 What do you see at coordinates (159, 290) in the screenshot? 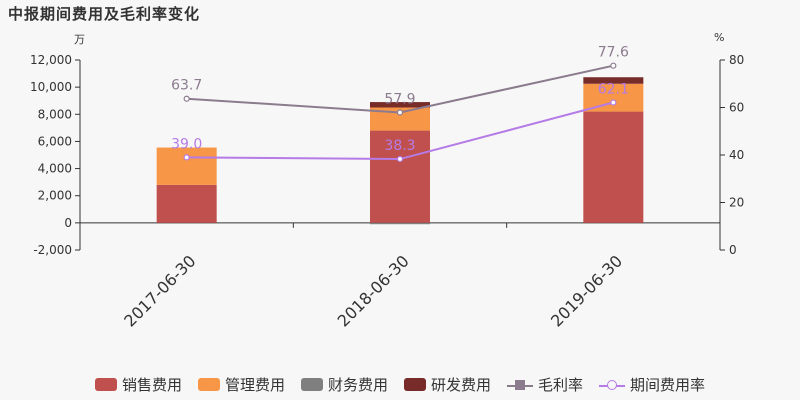
I see `x-tick-label: 2017-06-30` at bounding box center [159, 290].